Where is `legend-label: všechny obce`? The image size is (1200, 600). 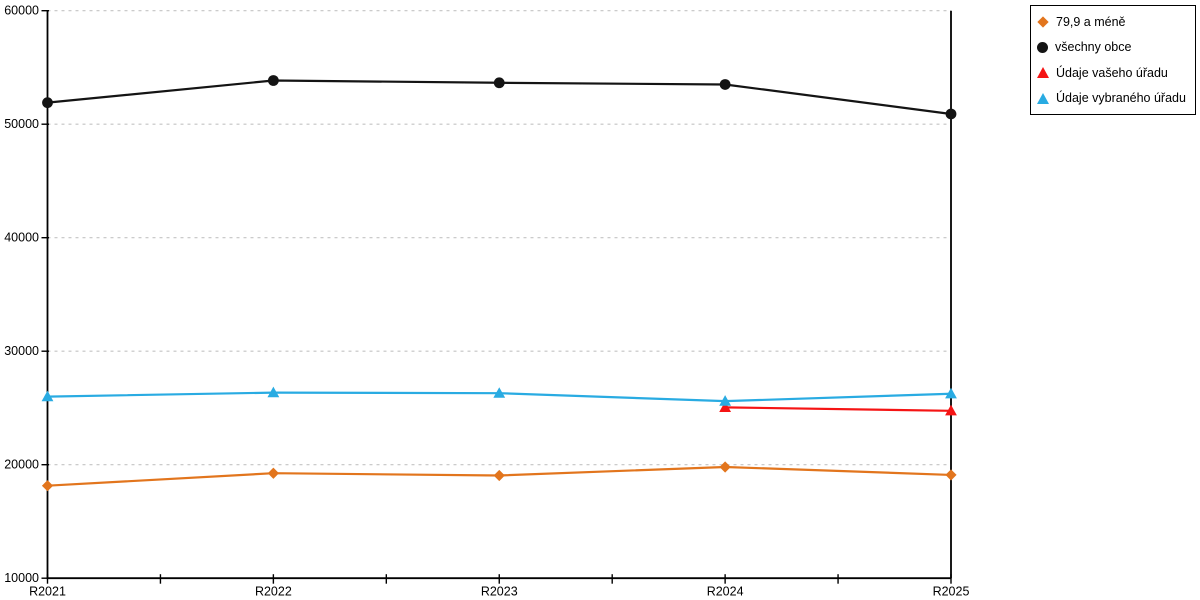 legend-label: všechny obce is located at coordinates (1093, 47).